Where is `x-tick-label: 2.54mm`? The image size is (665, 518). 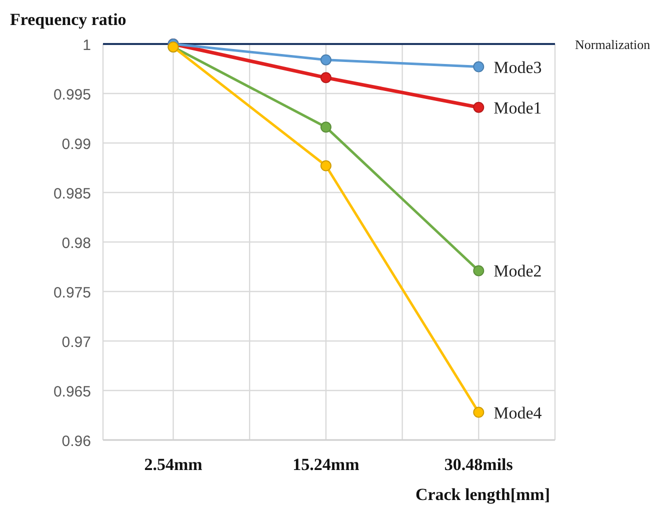 x-tick-label: 2.54mm is located at coordinates (173, 464).